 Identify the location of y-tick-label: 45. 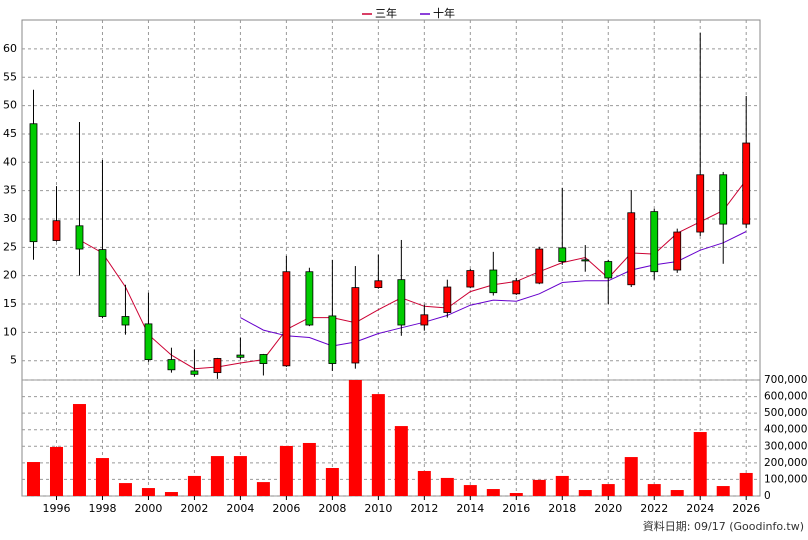
(10, 133).